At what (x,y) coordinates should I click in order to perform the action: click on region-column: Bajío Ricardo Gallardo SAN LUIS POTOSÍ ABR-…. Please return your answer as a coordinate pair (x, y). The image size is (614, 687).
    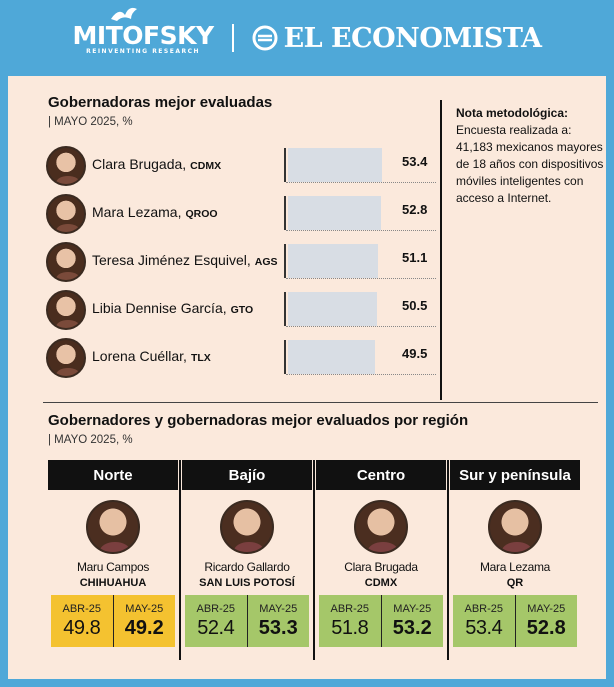
    Looking at the image, I should click on (247, 553).